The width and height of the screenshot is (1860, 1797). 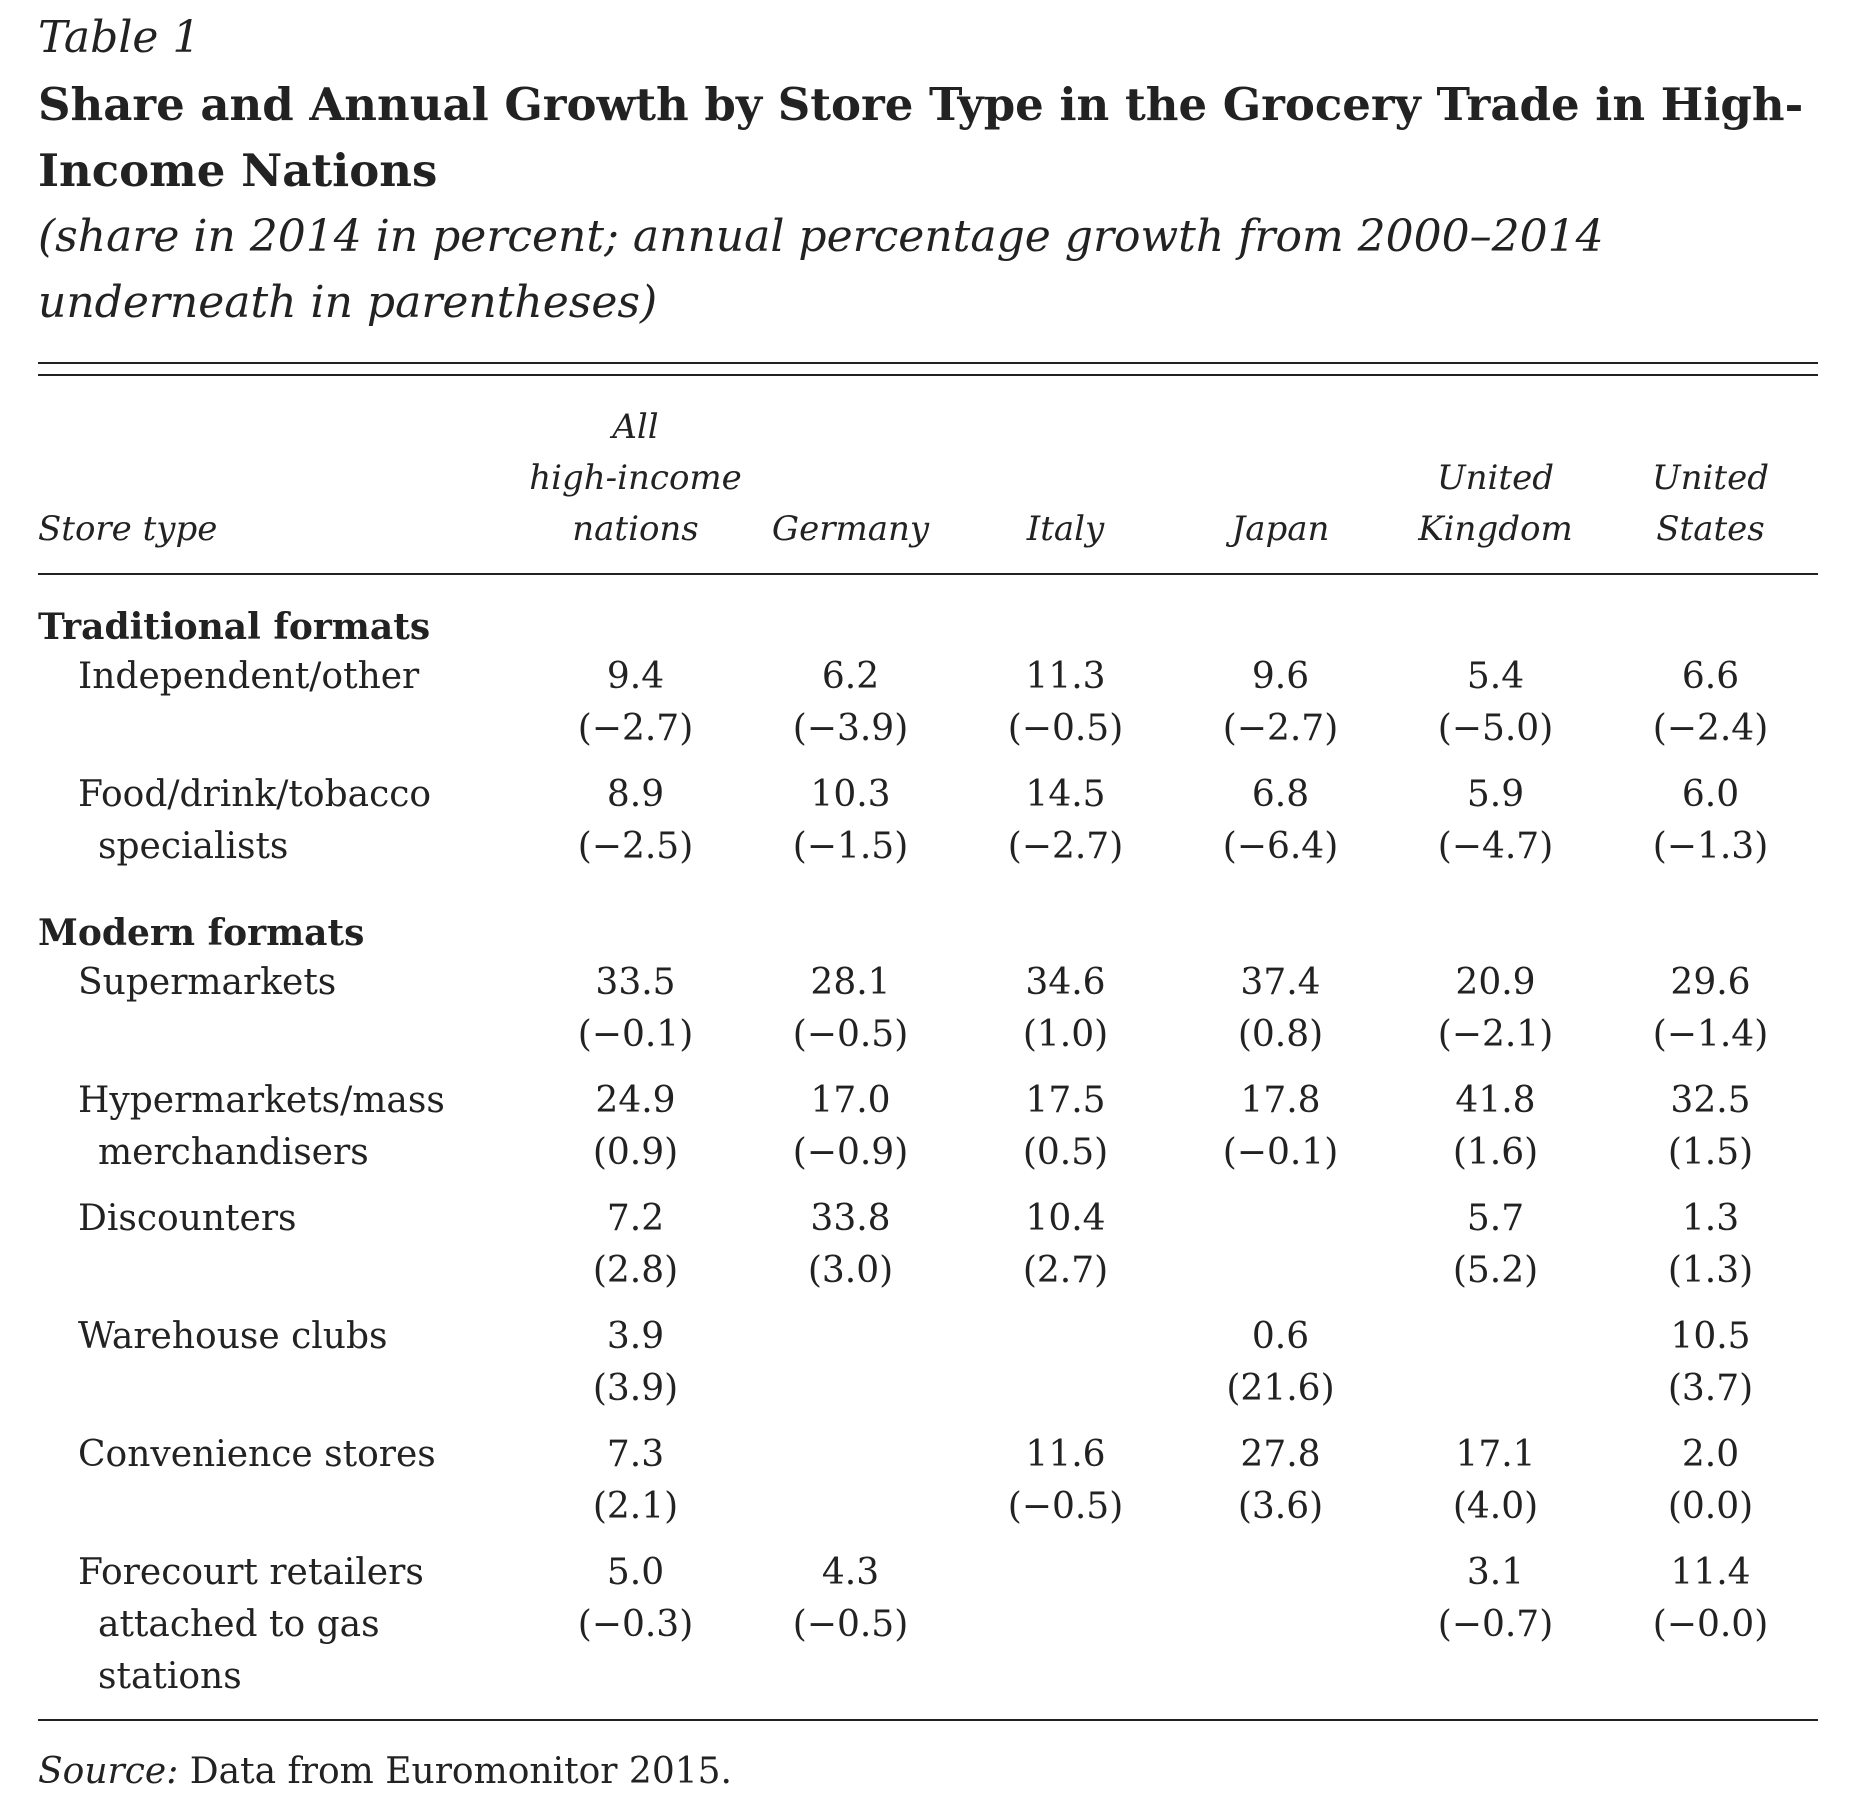 I want to click on share-value: 3.1, so click(x=1495, y=1572).